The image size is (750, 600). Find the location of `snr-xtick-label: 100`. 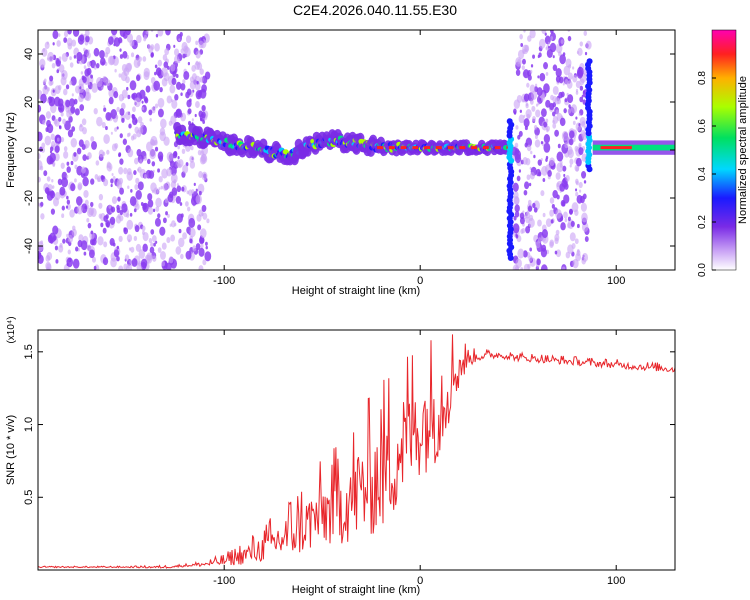

snr-xtick-label: 100 is located at coordinates (616, 581).